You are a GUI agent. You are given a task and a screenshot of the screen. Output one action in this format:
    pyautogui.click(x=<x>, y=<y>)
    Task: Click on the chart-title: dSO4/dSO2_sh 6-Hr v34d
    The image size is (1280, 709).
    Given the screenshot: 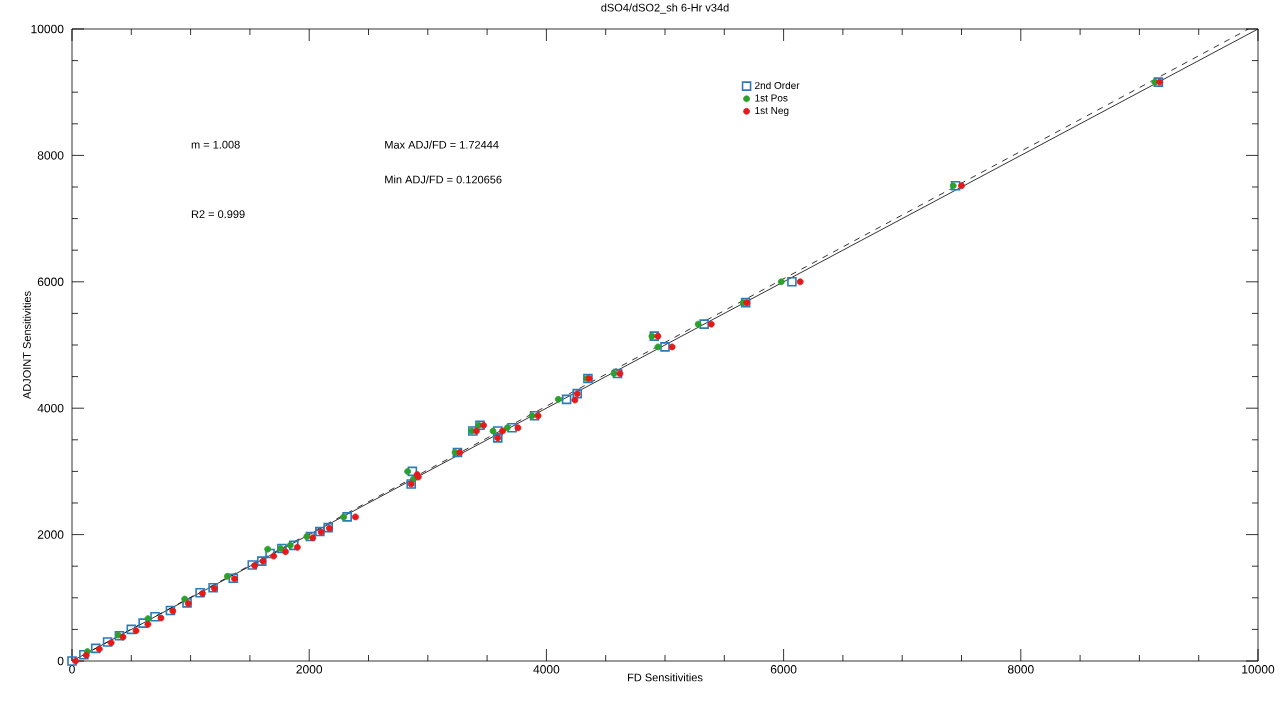 What is the action you would take?
    pyautogui.click(x=665, y=8)
    